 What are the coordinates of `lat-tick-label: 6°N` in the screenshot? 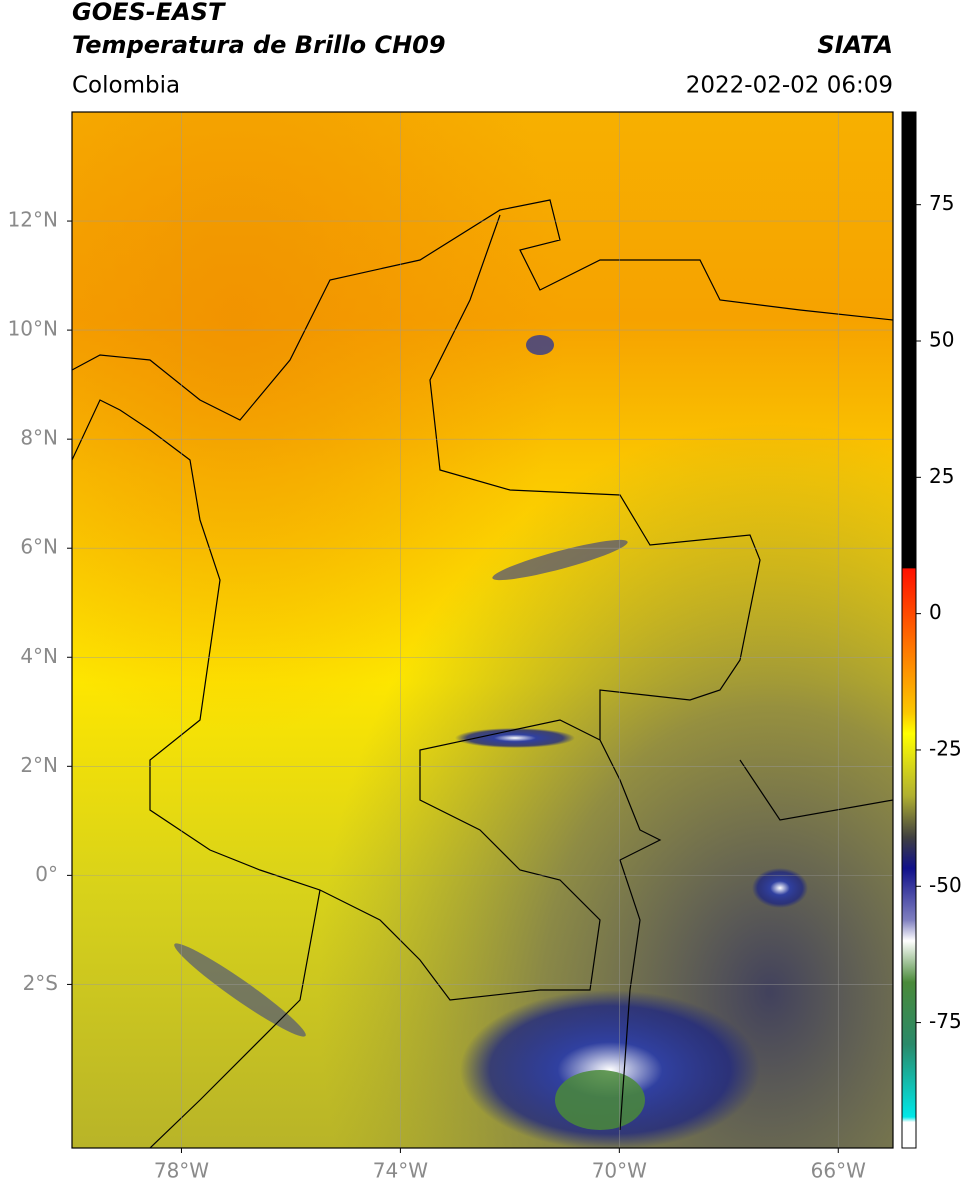 It's located at (39, 547).